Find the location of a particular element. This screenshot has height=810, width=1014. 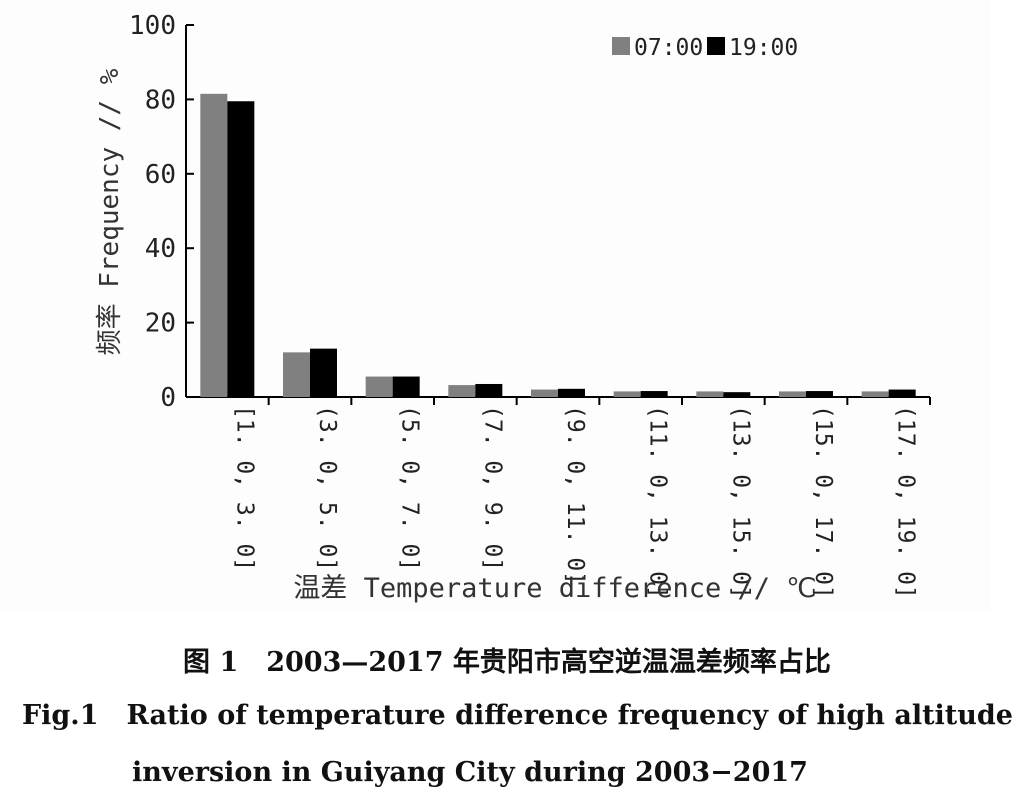

x-tick-label: (17. 0, 19. 0] is located at coordinates (906, 502).